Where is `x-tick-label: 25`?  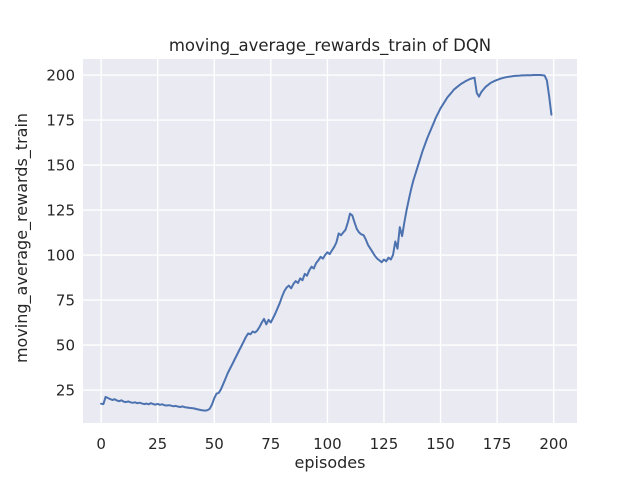
x-tick-label: 25 is located at coordinates (157, 444).